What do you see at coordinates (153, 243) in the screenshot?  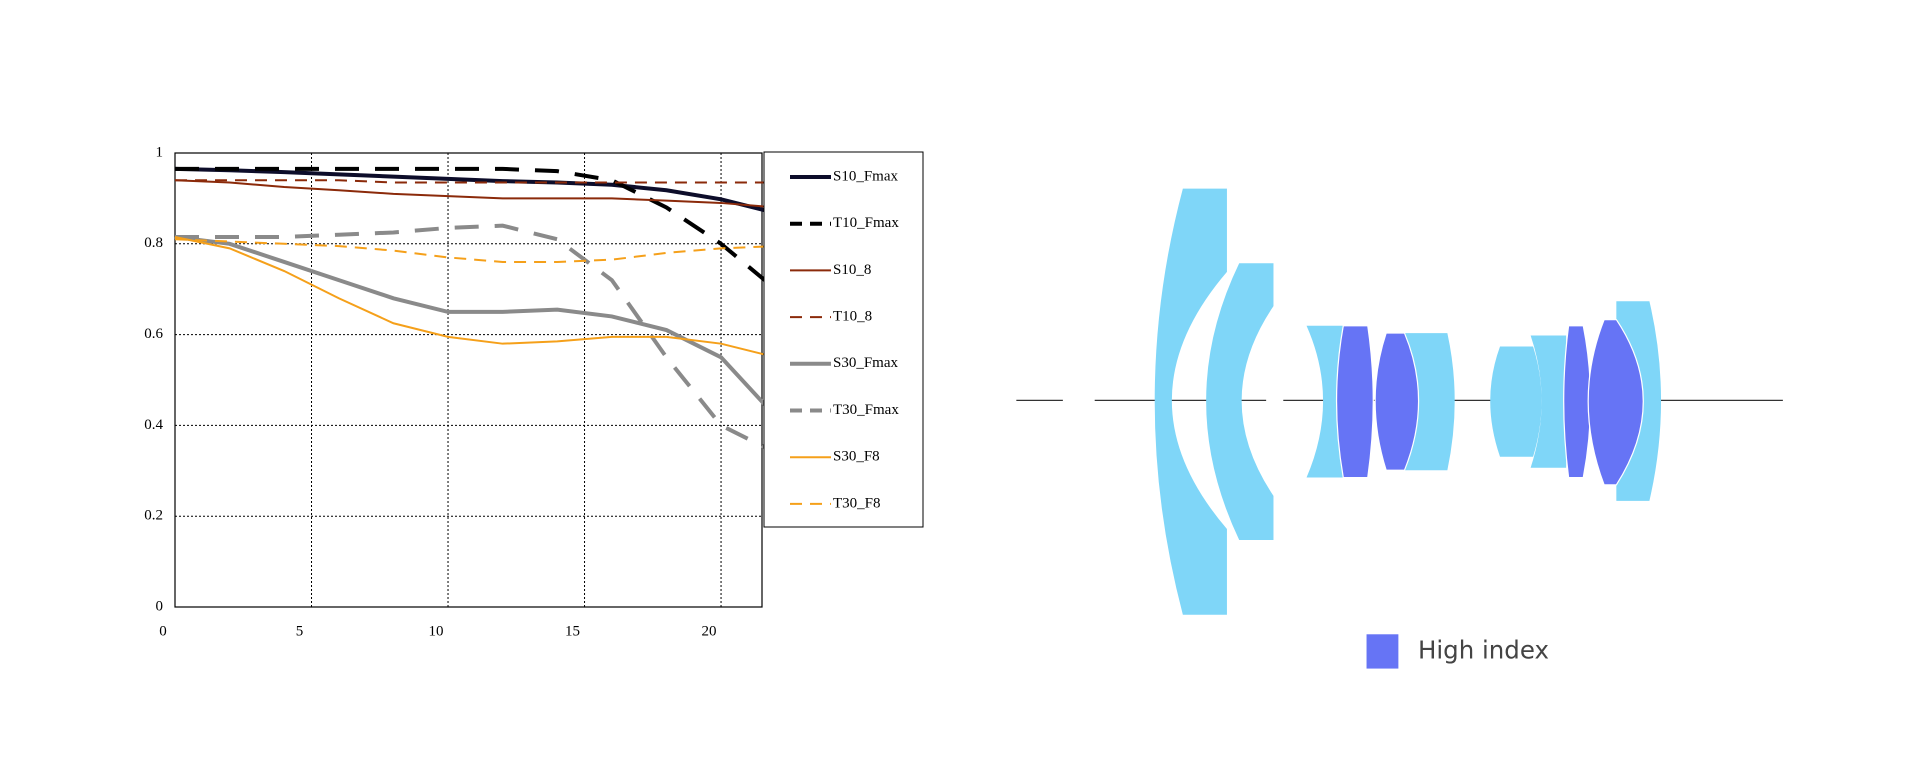 I see `y-tick-label: 0.8` at bounding box center [153, 243].